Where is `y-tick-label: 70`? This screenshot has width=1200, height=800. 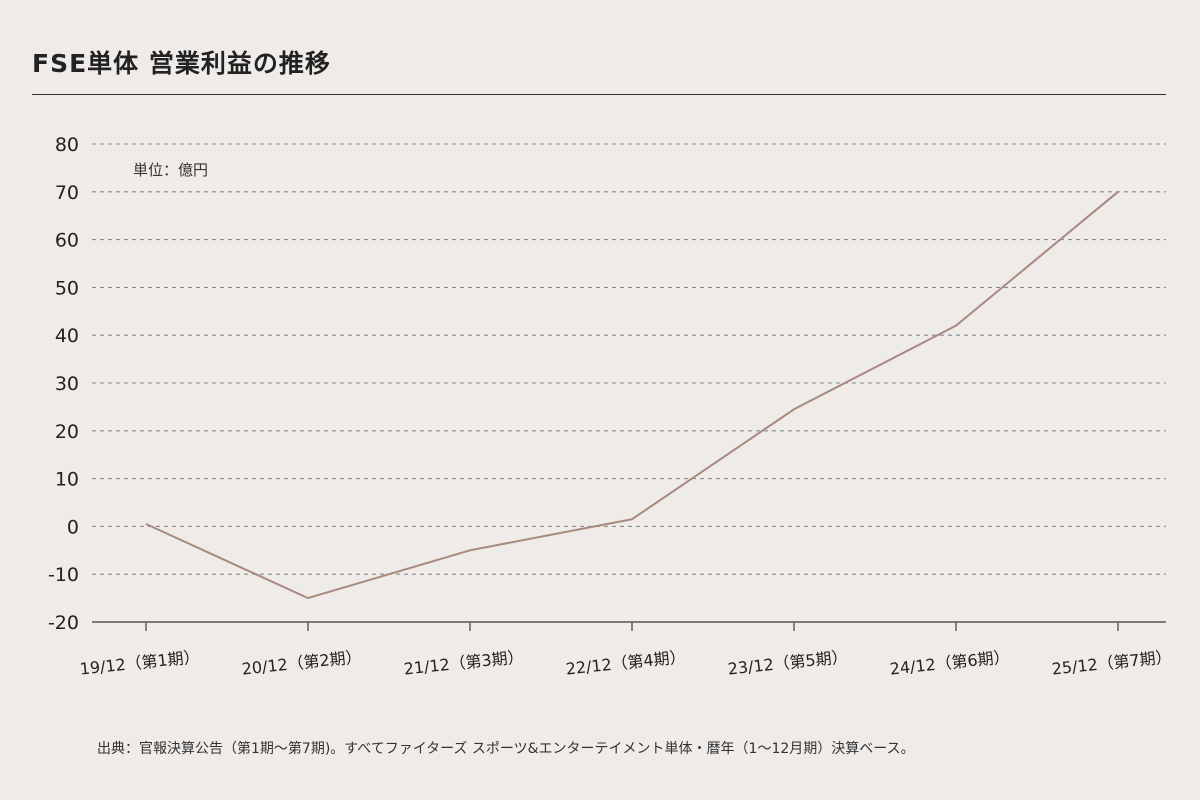
y-tick-label: 70 is located at coordinates (67, 193).